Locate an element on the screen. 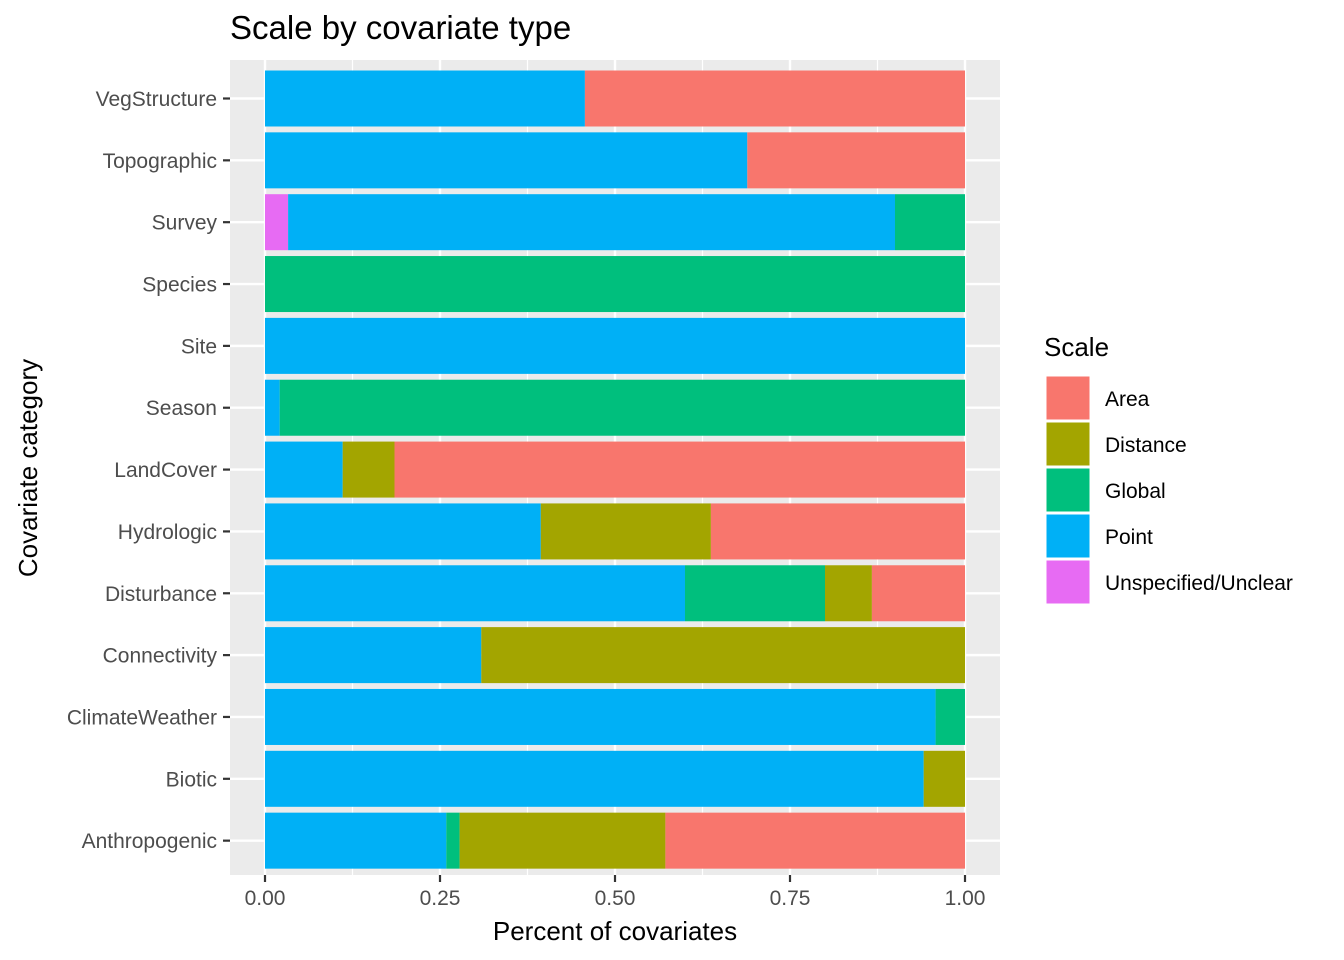  y-tick-label-anthropogenic: Anthropogenic is located at coordinates (149, 841).